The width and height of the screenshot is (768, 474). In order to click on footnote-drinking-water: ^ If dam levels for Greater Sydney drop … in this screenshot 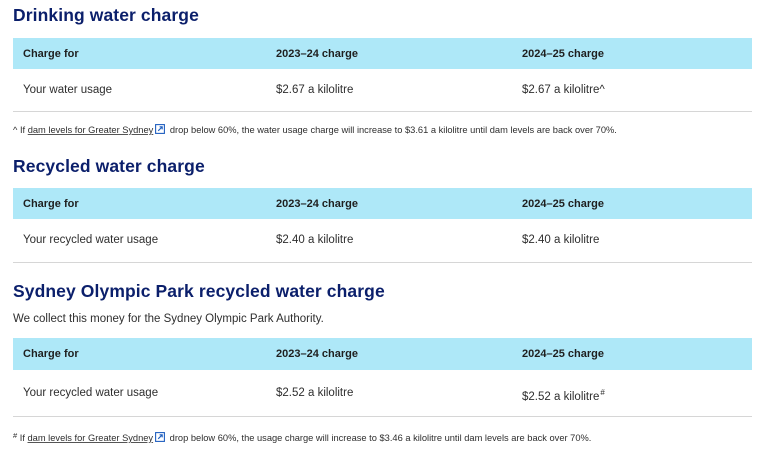, I will do `click(315, 129)`.